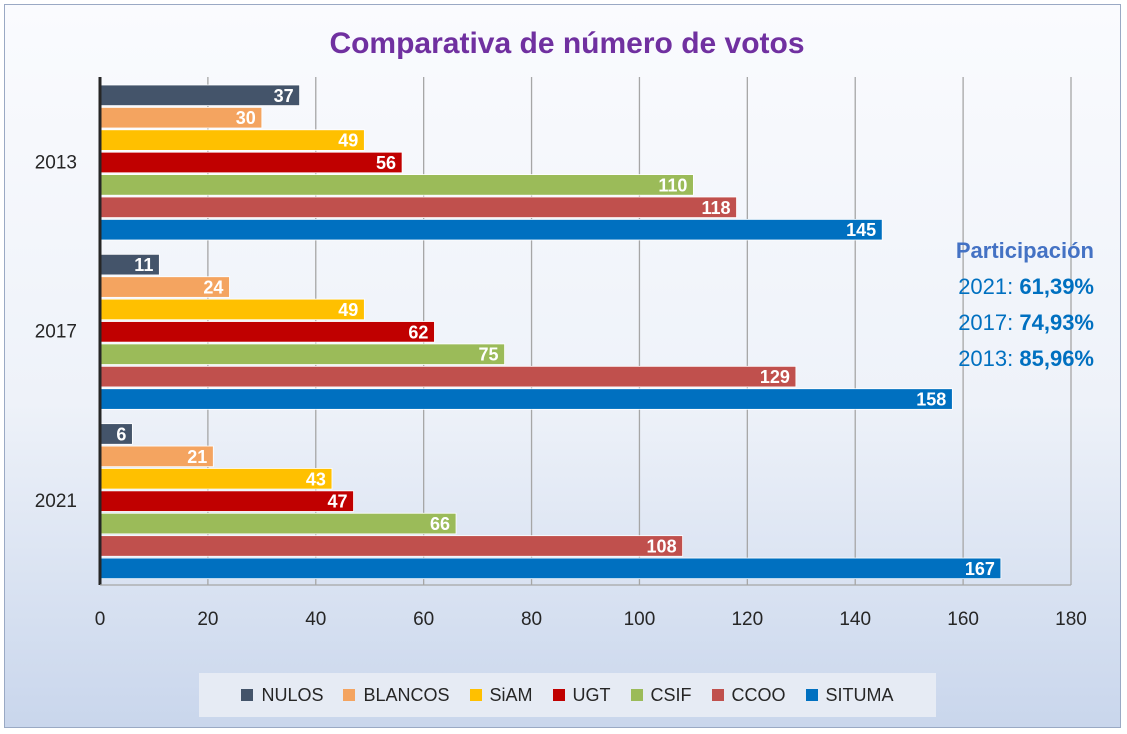 The width and height of the screenshot is (1127, 734). What do you see at coordinates (143, 265) in the screenshot?
I see `data-label: 11` at bounding box center [143, 265].